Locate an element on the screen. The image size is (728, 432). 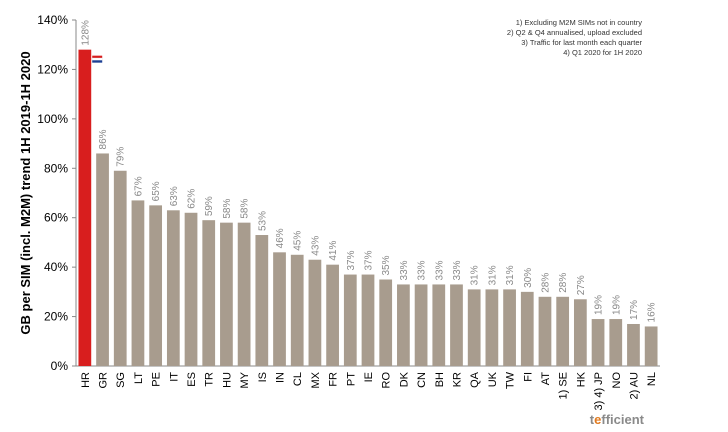
x-tick-label-13: MX is located at coordinates (316, 379).